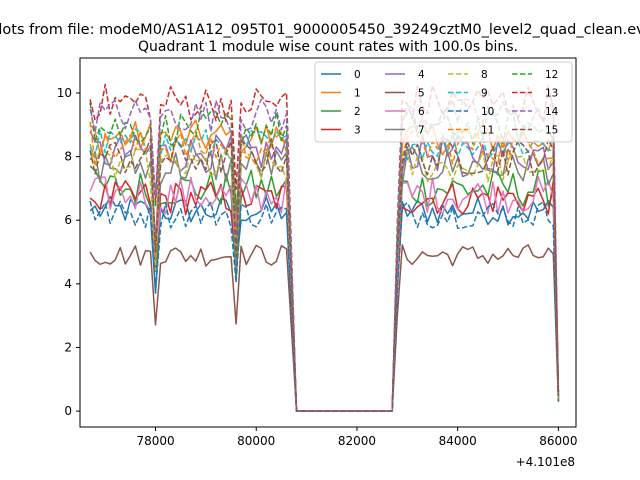 The height and width of the screenshot is (480, 640). I want to click on legend-label-1: 1, so click(357, 94).